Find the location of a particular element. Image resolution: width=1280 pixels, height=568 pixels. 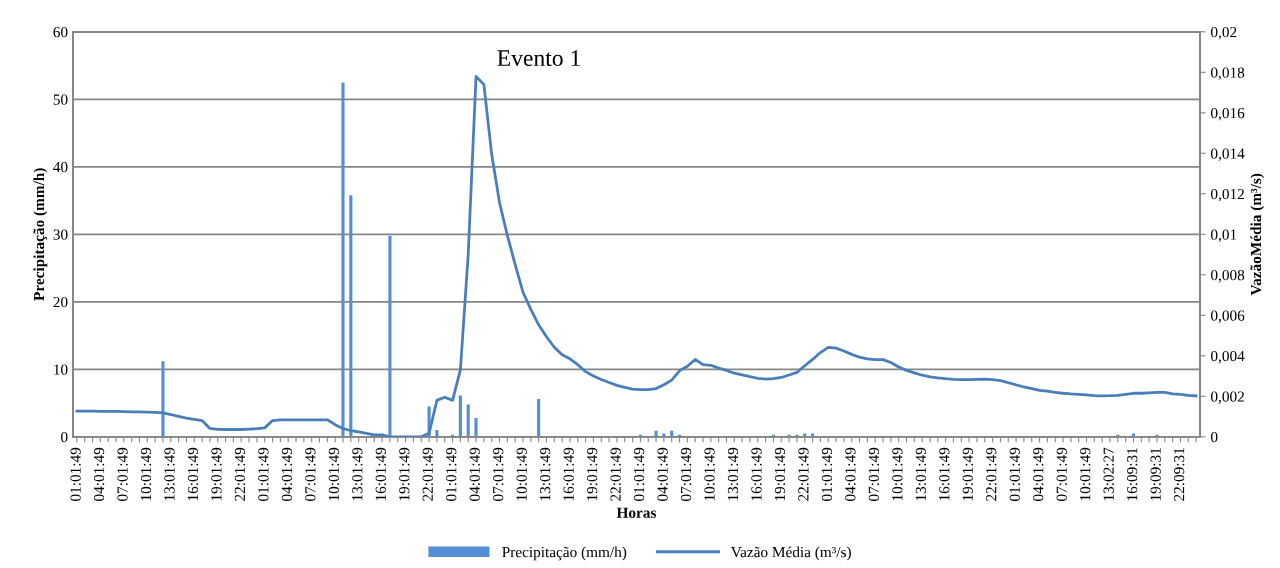

y-tick-label: 20 is located at coordinates (60, 302).